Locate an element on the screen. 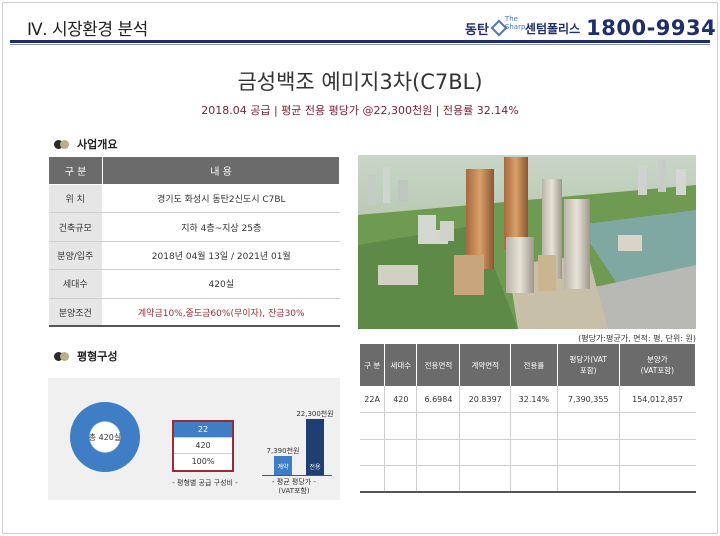 The width and height of the screenshot is (720, 536). table-row: 위 치 경기도 화성시 동탄2신도시 C7BL is located at coordinates (194, 199).